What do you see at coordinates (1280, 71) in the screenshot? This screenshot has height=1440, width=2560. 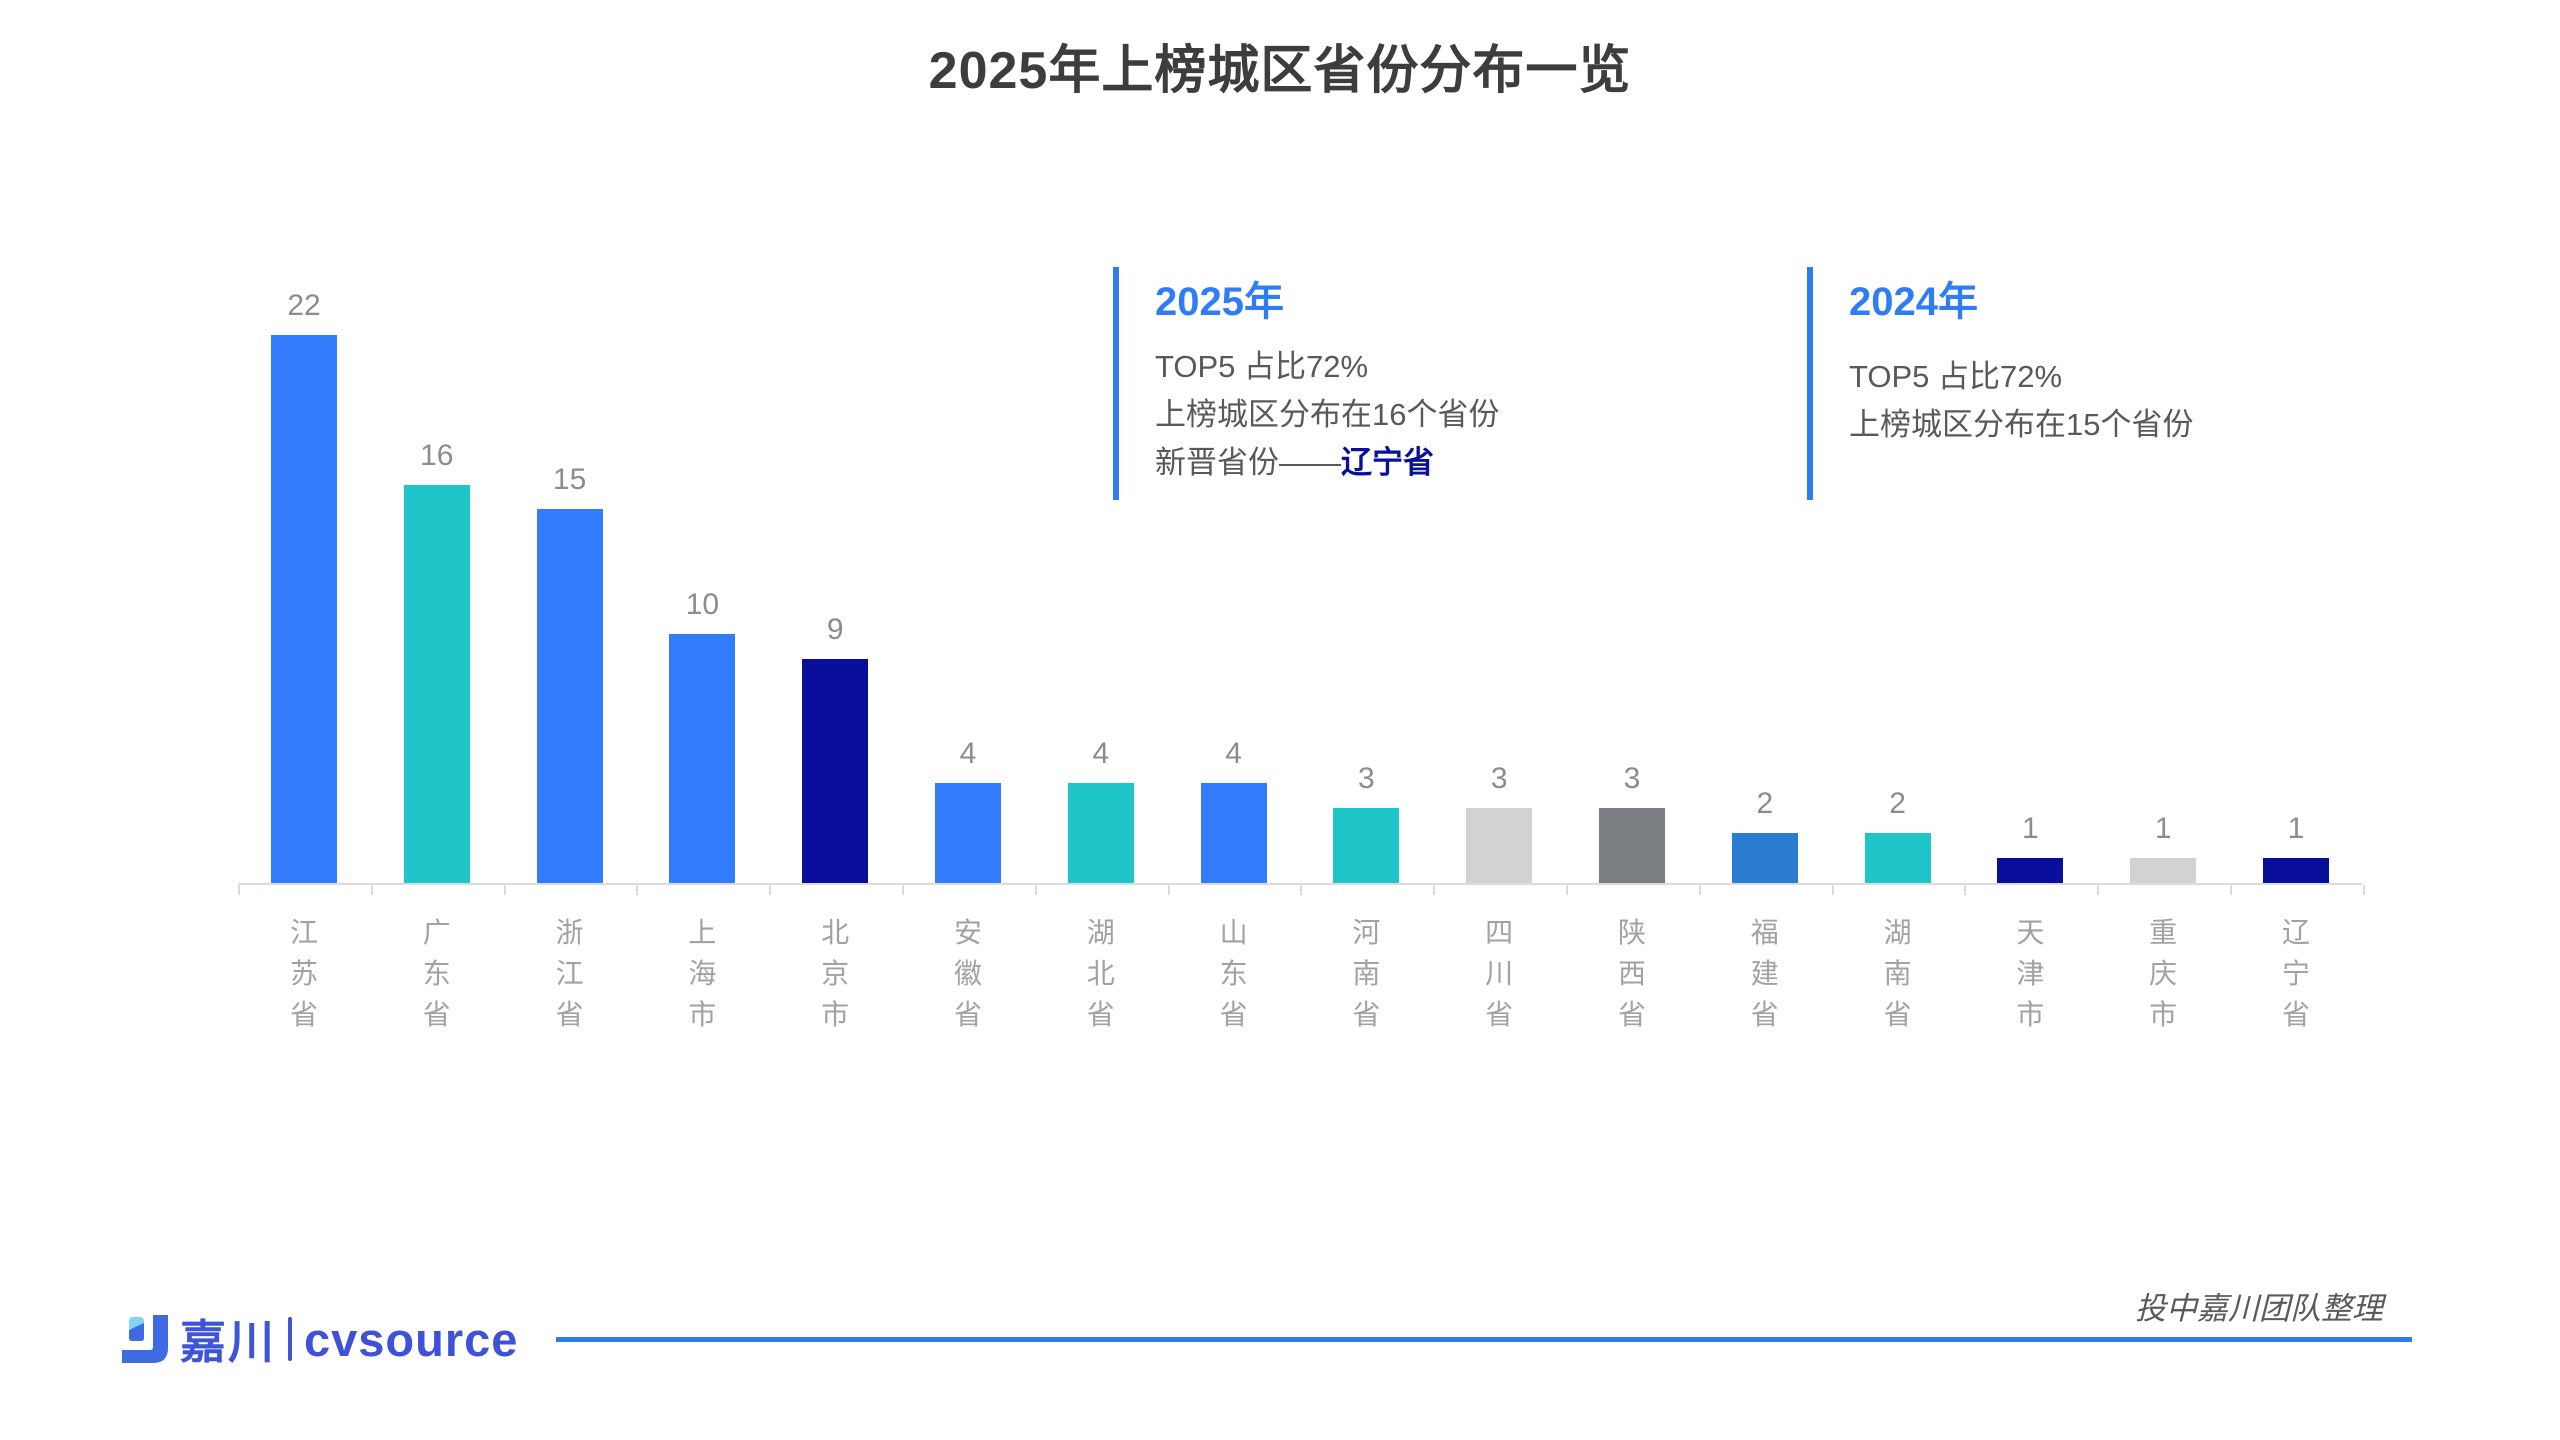 I see `chart-title: 2025年上榜城区省份分布一览` at bounding box center [1280, 71].